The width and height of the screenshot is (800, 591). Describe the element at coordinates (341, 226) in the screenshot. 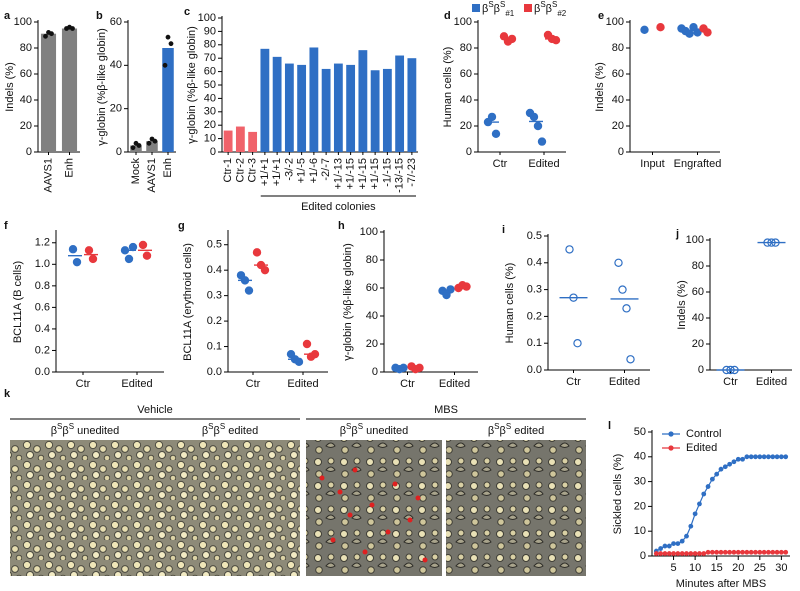

I see `panel-label: h` at that location.